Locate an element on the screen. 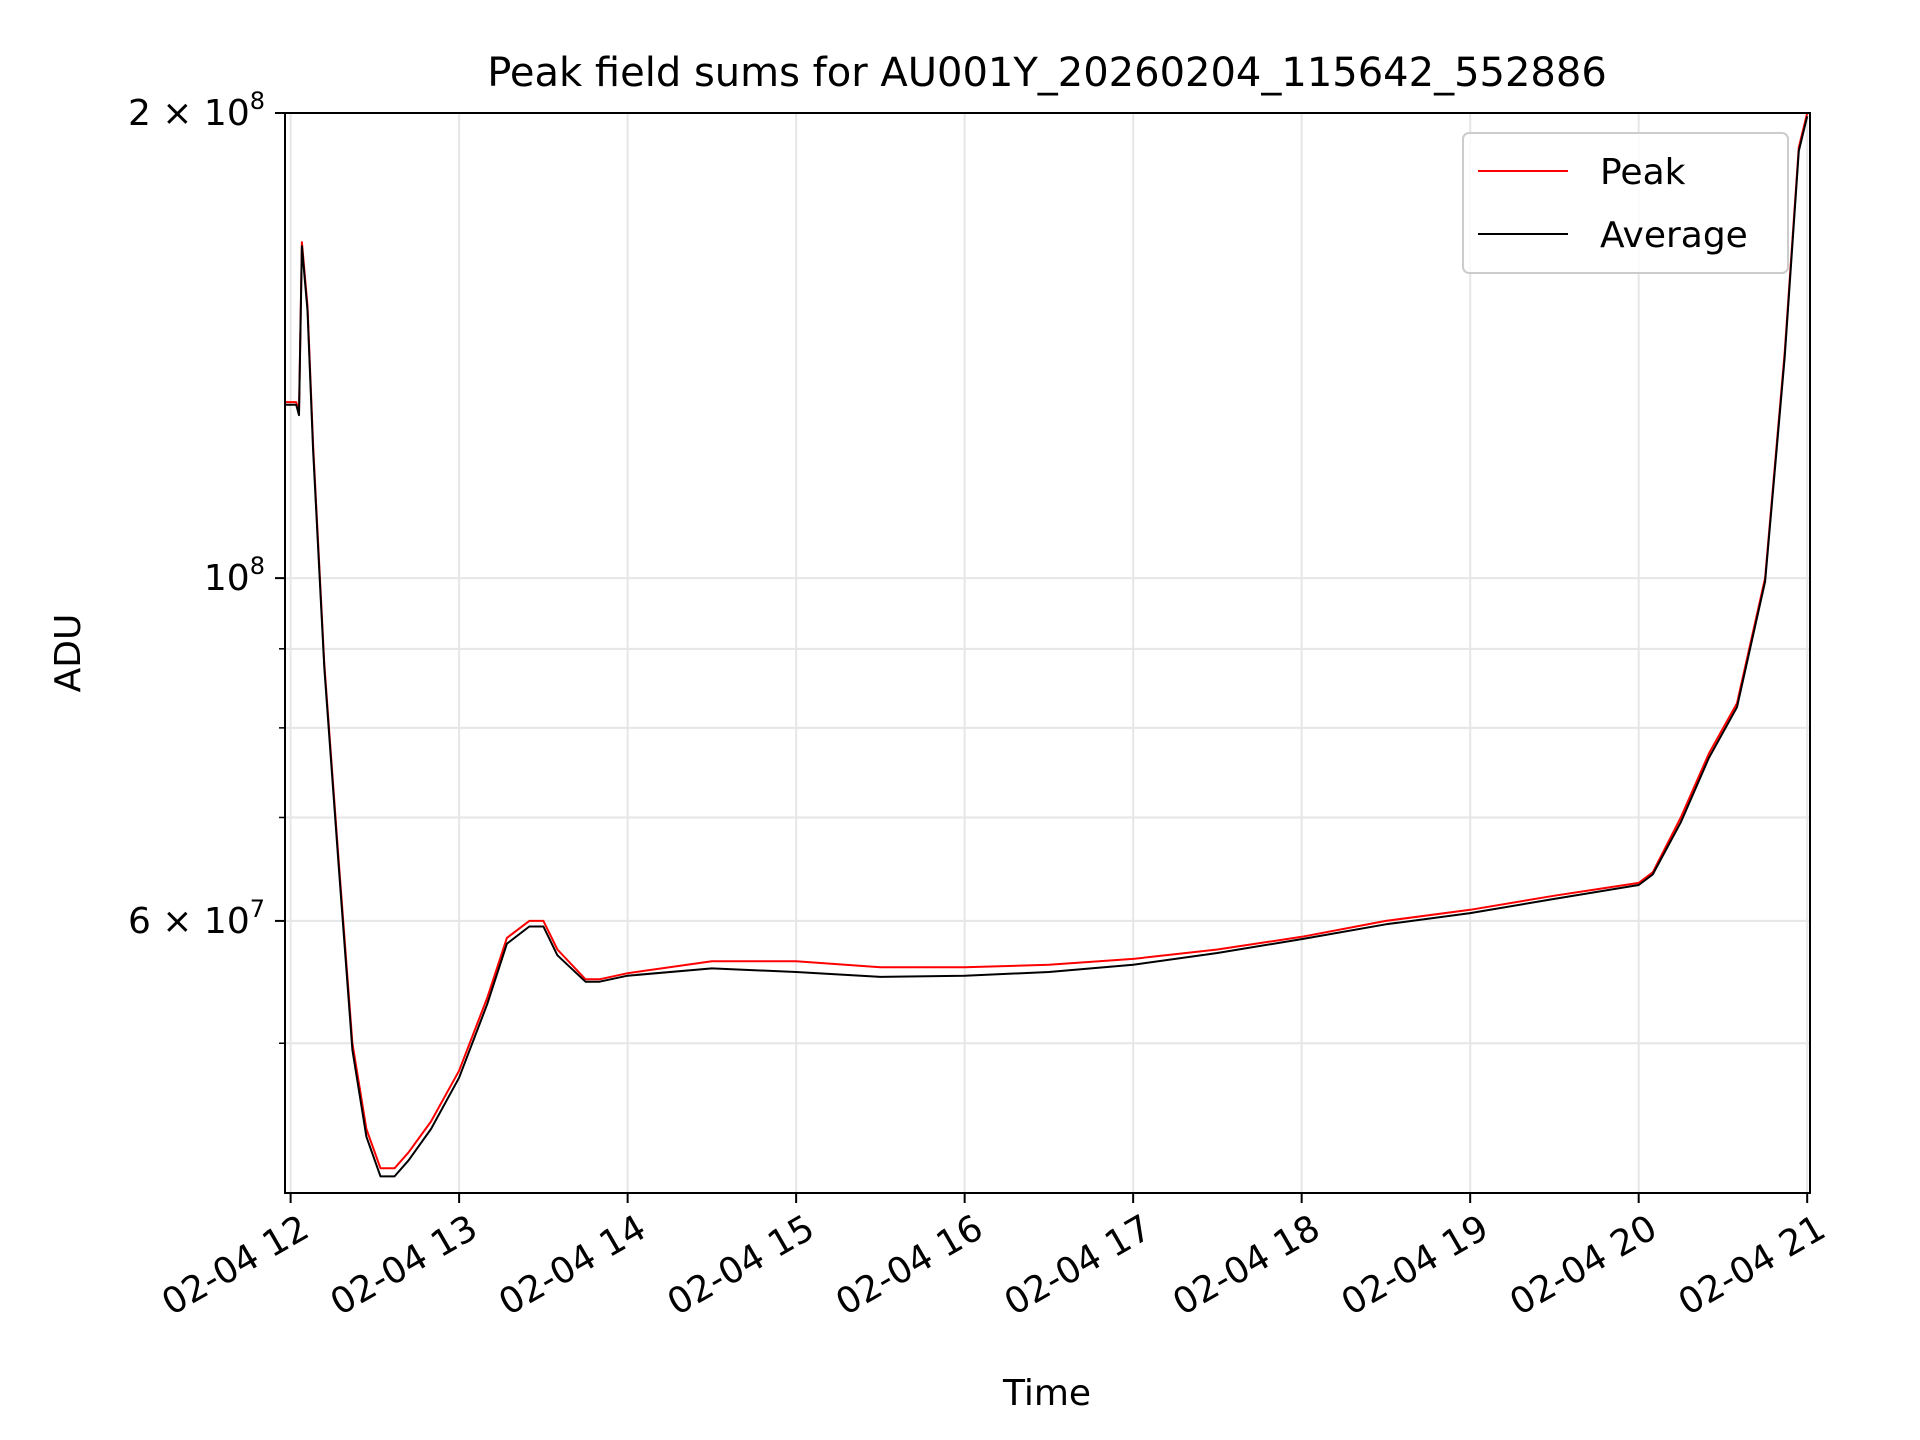 The width and height of the screenshot is (1920, 1440). legend-label-average: Average is located at coordinates (1674, 235).